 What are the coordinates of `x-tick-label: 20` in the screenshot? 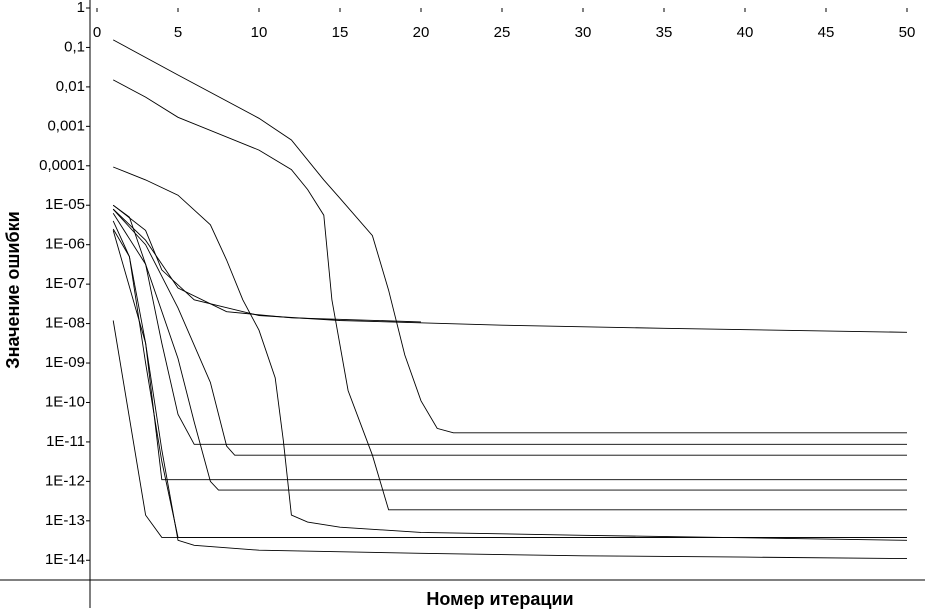 It's located at (421, 32).